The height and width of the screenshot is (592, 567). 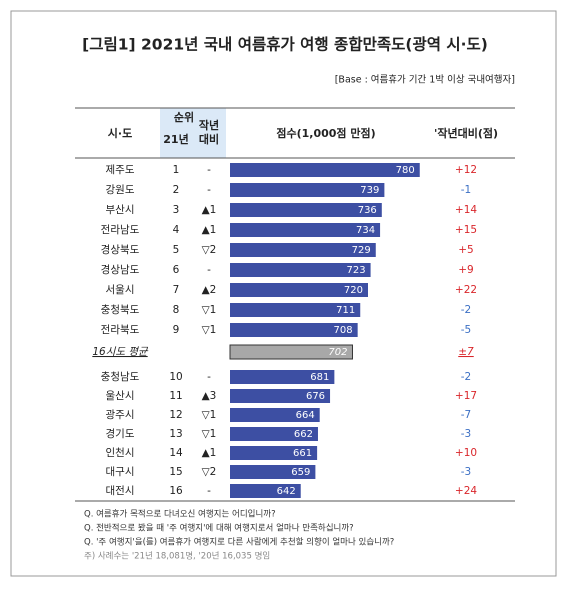 I want to click on region: 대전시, so click(x=120, y=491).